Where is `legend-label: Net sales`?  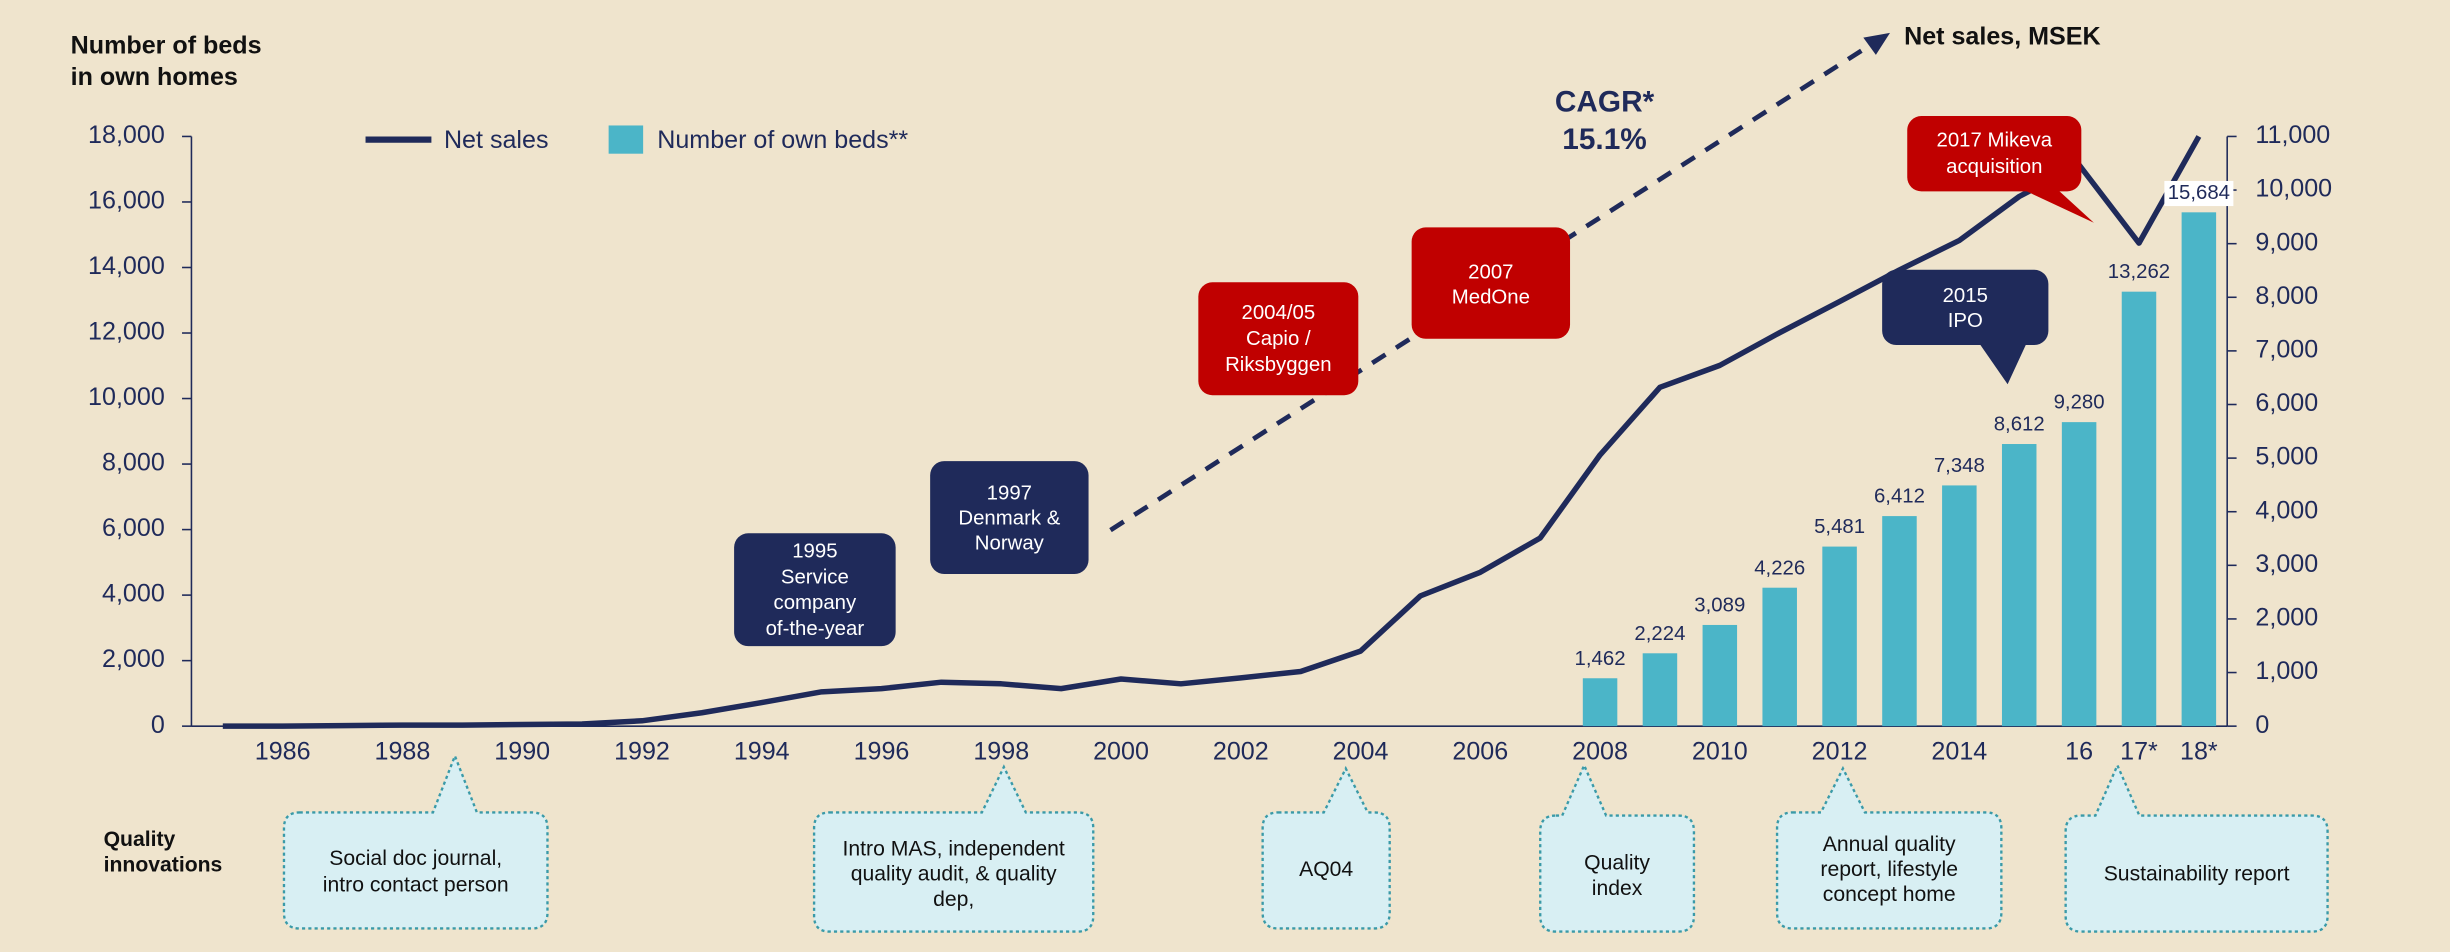
legend-label: Net sales is located at coordinates (496, 140).